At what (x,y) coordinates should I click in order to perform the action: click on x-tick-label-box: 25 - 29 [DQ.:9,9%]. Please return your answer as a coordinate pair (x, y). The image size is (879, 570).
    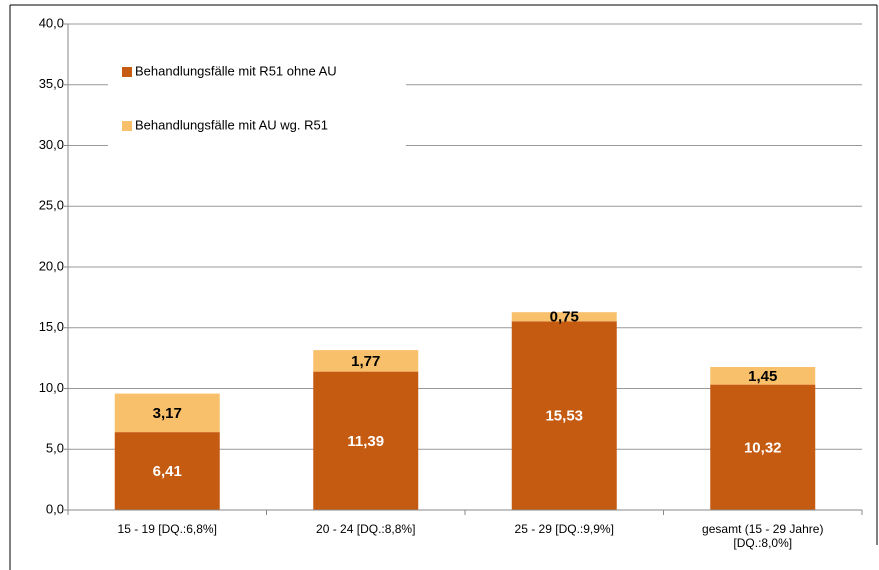
    Looking at the image, I should click on (564, 529).